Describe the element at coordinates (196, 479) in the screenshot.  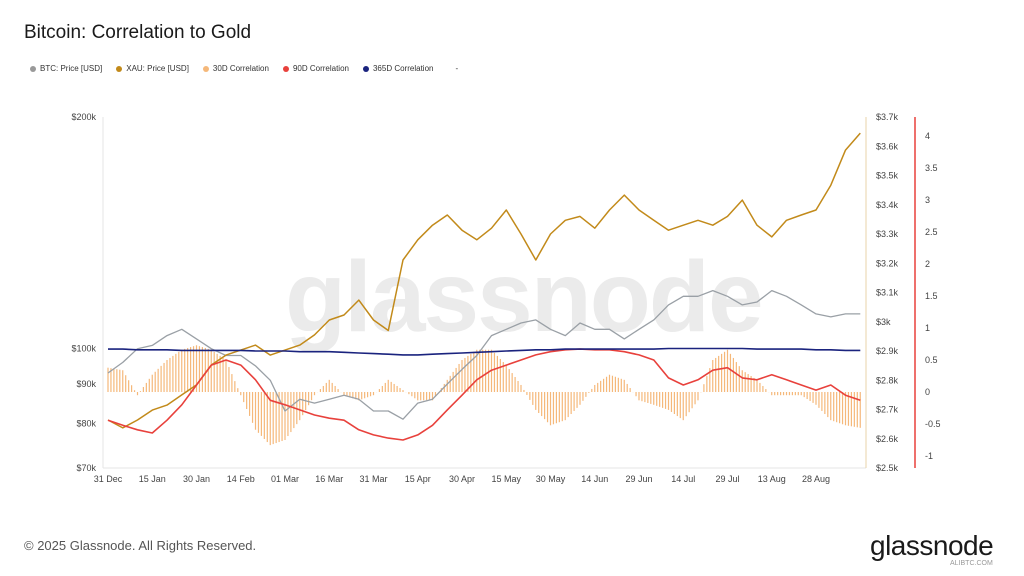
I see `x-tick-label: 30 Jan` at that location.